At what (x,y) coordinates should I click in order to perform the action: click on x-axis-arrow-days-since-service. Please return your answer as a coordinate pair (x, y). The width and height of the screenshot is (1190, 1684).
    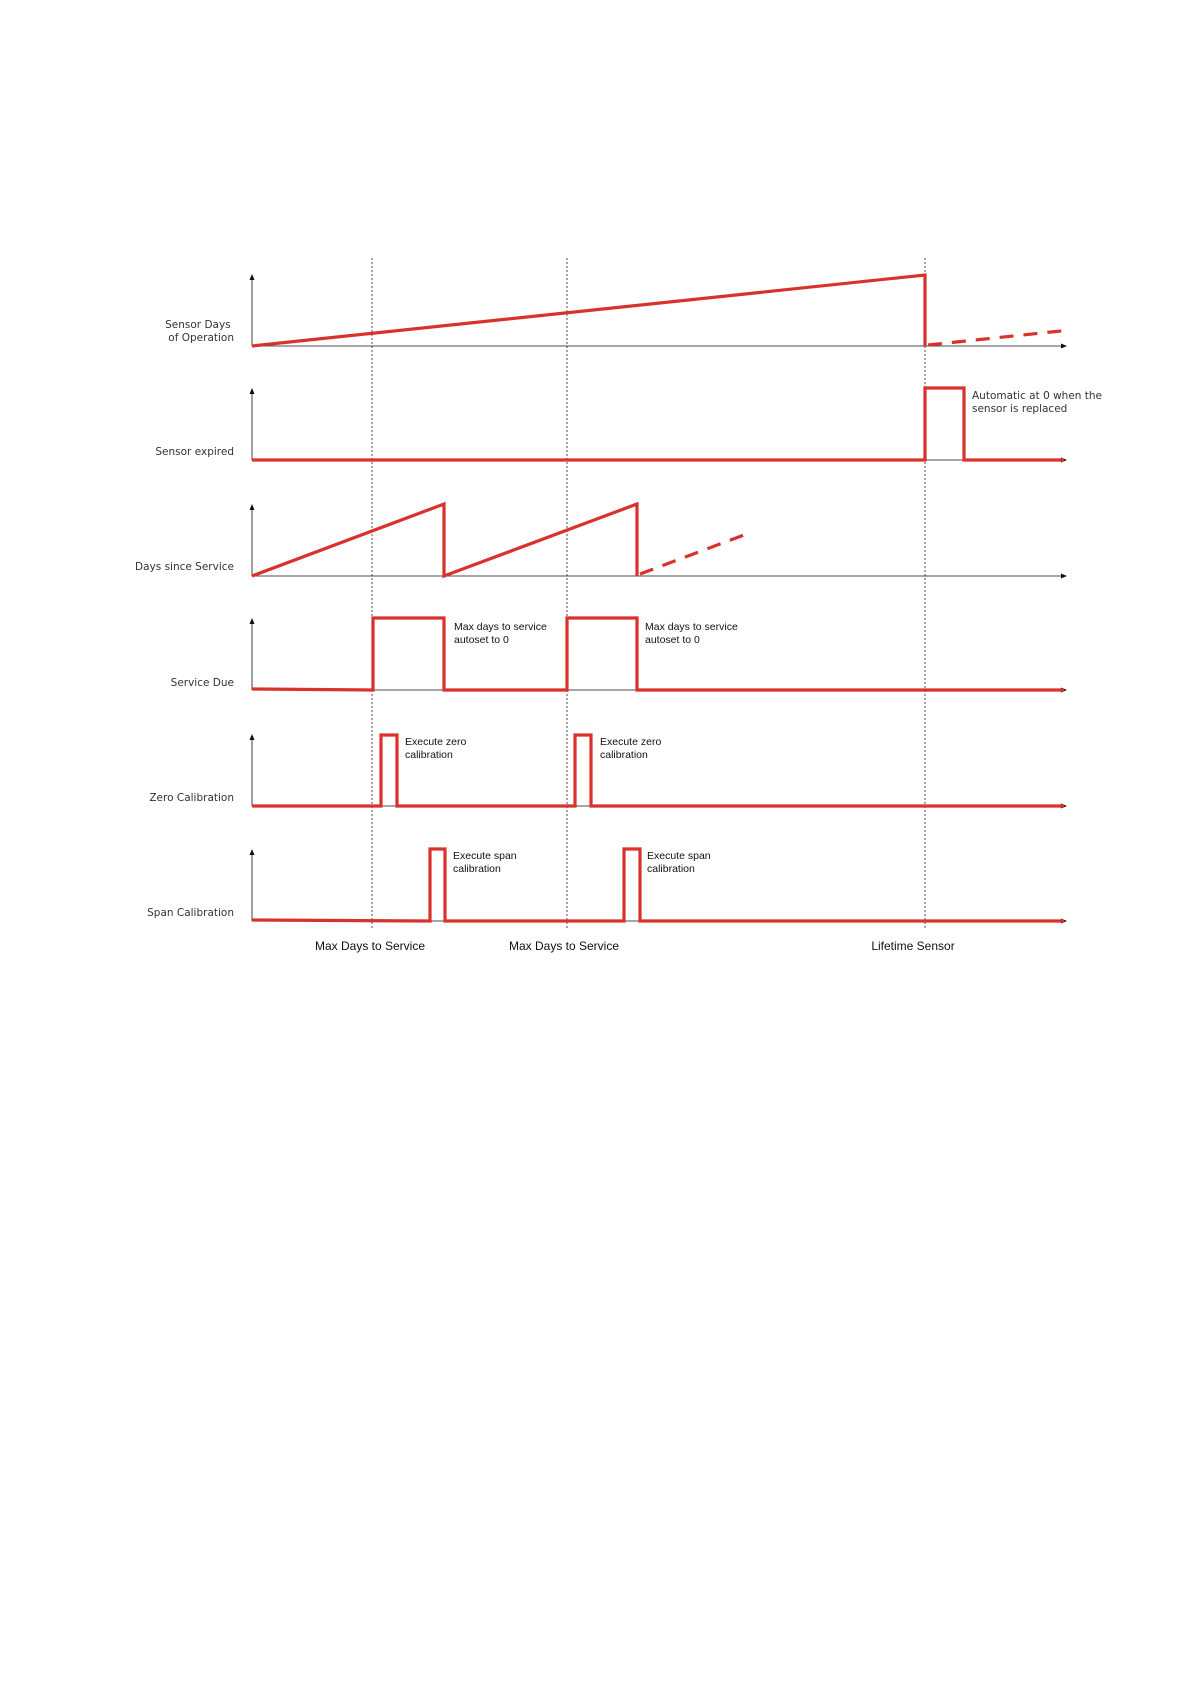
    Looking at the image, I should click on (1064, 576).